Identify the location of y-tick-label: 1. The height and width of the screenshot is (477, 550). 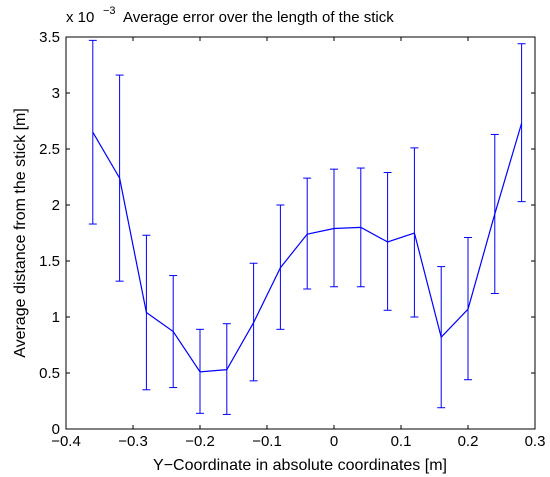
(56, 317).